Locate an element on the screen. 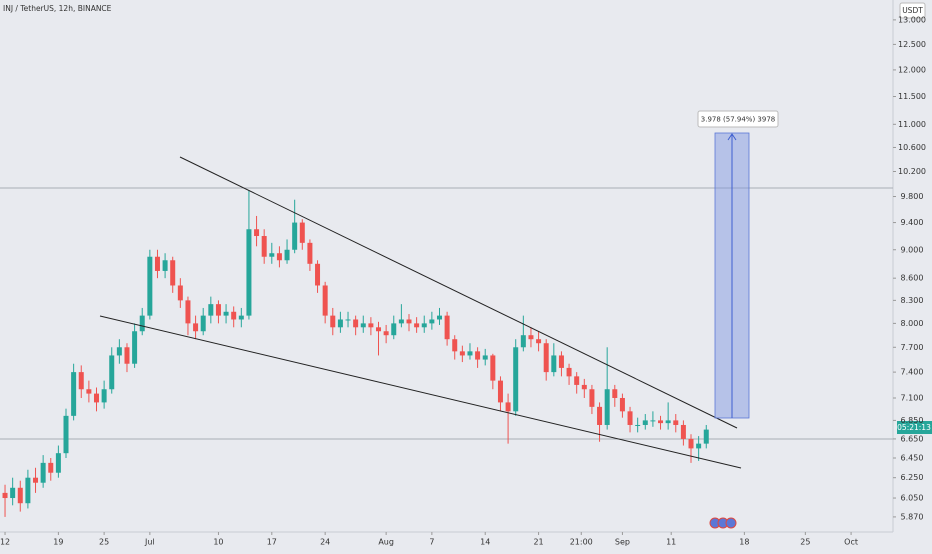 The height and width of the screenshot is (554, 932). y-tick-label: 5.870 is located at coordinates (912, 516).